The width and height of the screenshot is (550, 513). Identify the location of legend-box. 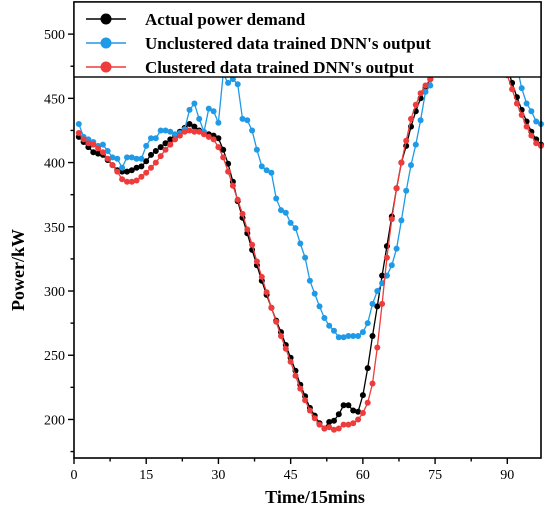
(307, 39).